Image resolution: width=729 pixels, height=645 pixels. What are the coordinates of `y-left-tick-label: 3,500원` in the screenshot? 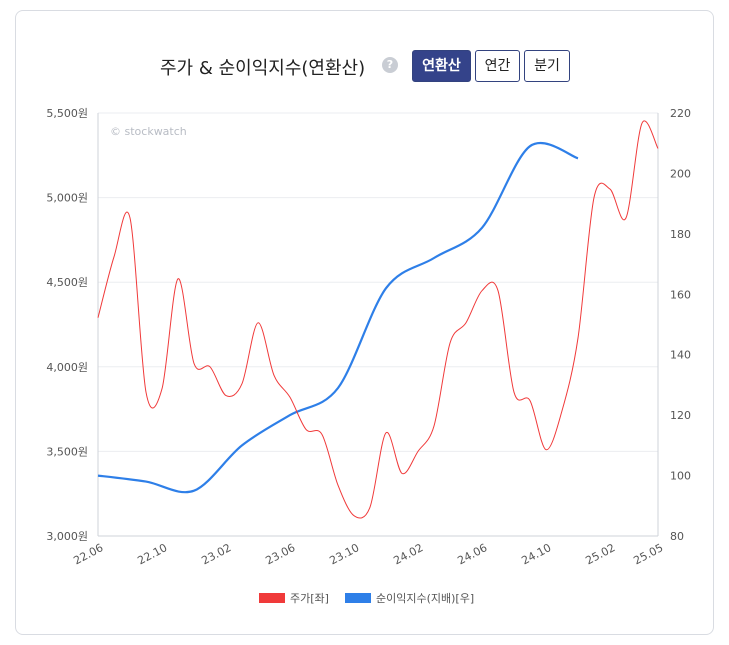 It's located at (67, 451).